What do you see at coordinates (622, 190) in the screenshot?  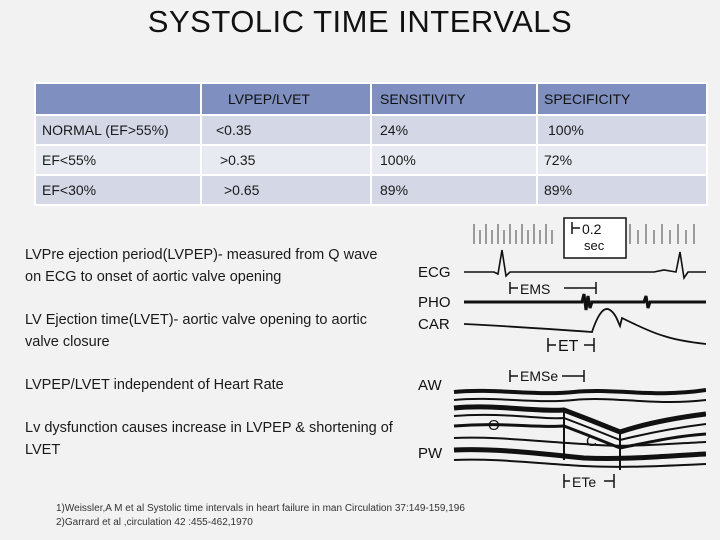 I see `table-cell-specificity: 89%` at bounding box center [622, 190].